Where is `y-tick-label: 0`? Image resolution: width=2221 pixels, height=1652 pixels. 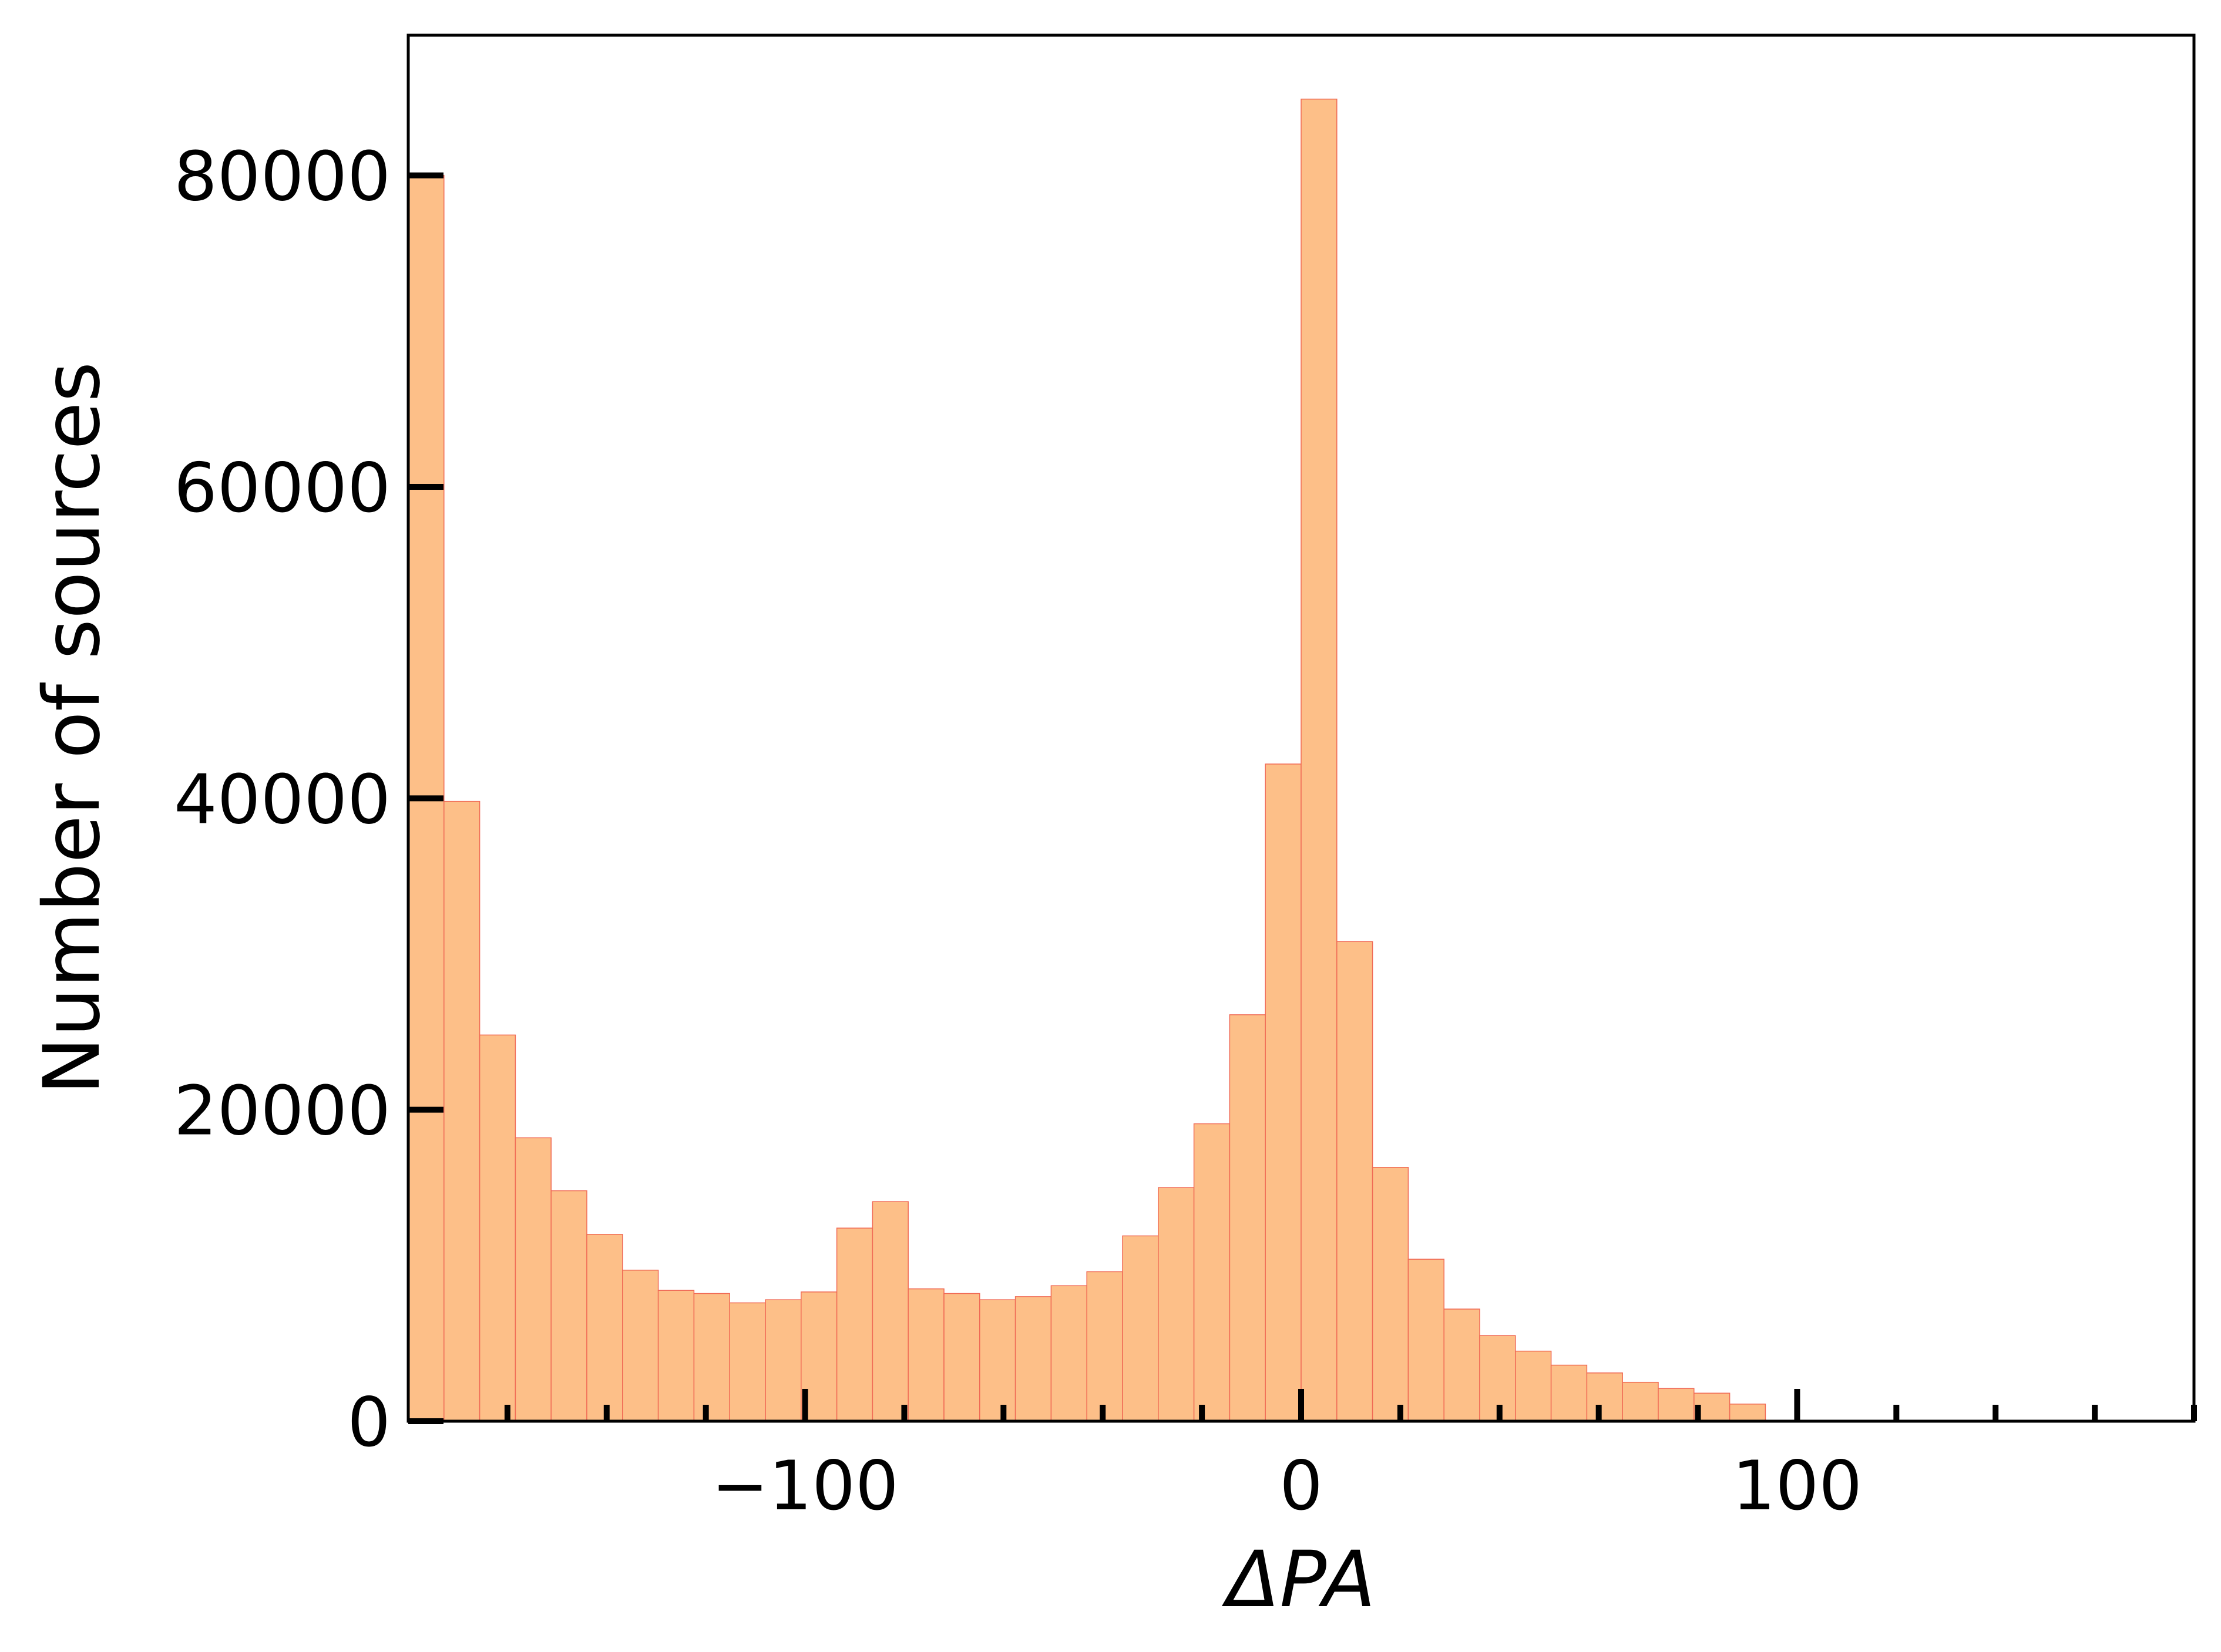 y-tick-label: 0 is located at coordinates (369, 1422).